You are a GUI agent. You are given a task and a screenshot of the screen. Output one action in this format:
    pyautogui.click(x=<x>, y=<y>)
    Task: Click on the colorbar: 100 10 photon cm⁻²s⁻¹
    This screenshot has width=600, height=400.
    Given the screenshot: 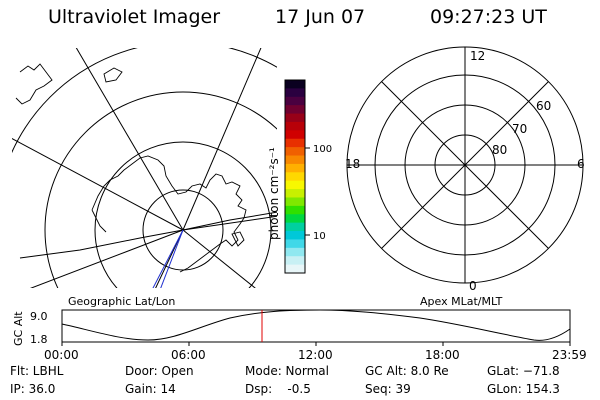 What is the action you would take?
    pyautogui.click(x=299, y=176)
    